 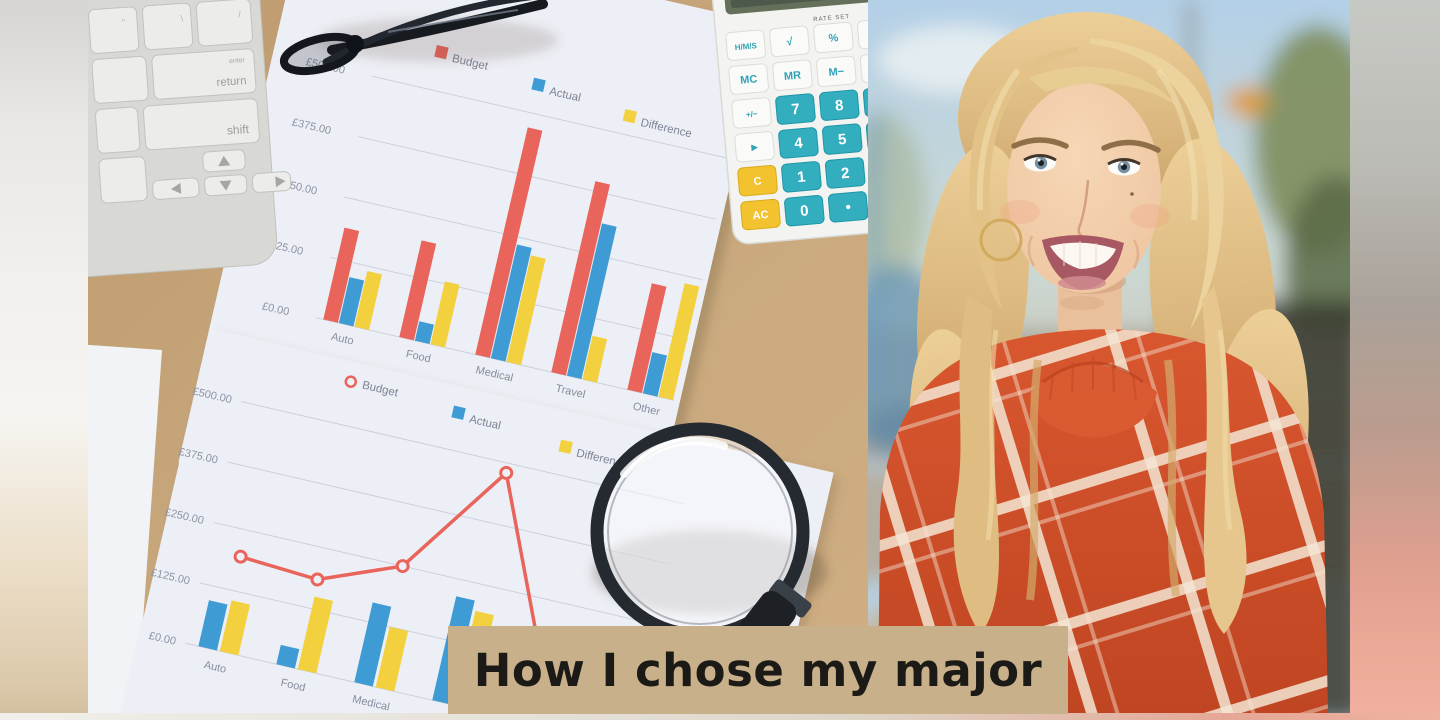 I want to click on calc-key-mc, so click(x=748, y=79).